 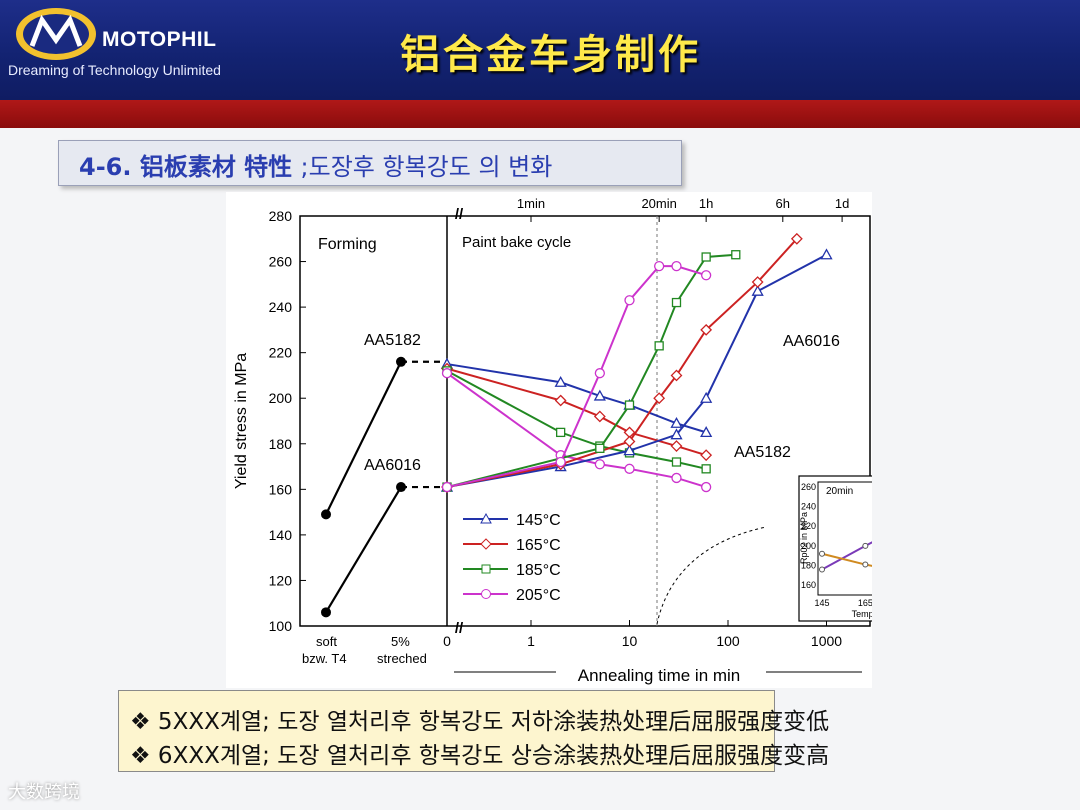 What do you see at coordinates (347, 244) in the screenshot?
I see `forming-label: Forming` at bounding box center [347, 244].